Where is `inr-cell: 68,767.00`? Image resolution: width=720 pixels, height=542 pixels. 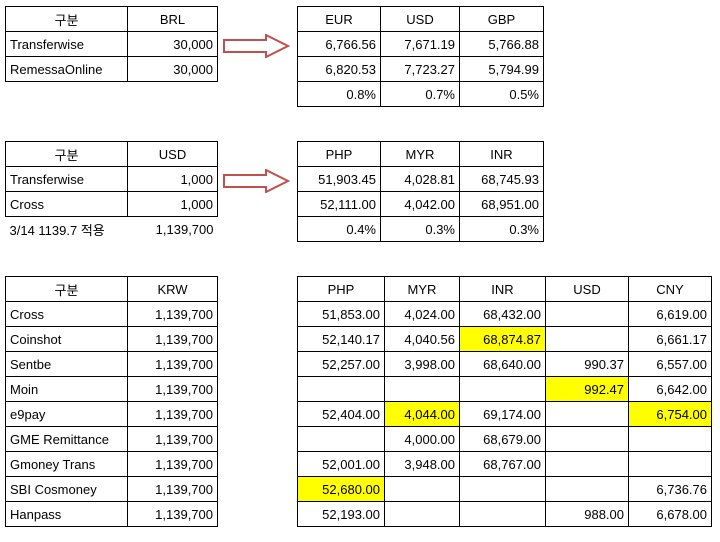 inr-cell: 68,767.00 is located at coordinates (502, 464).